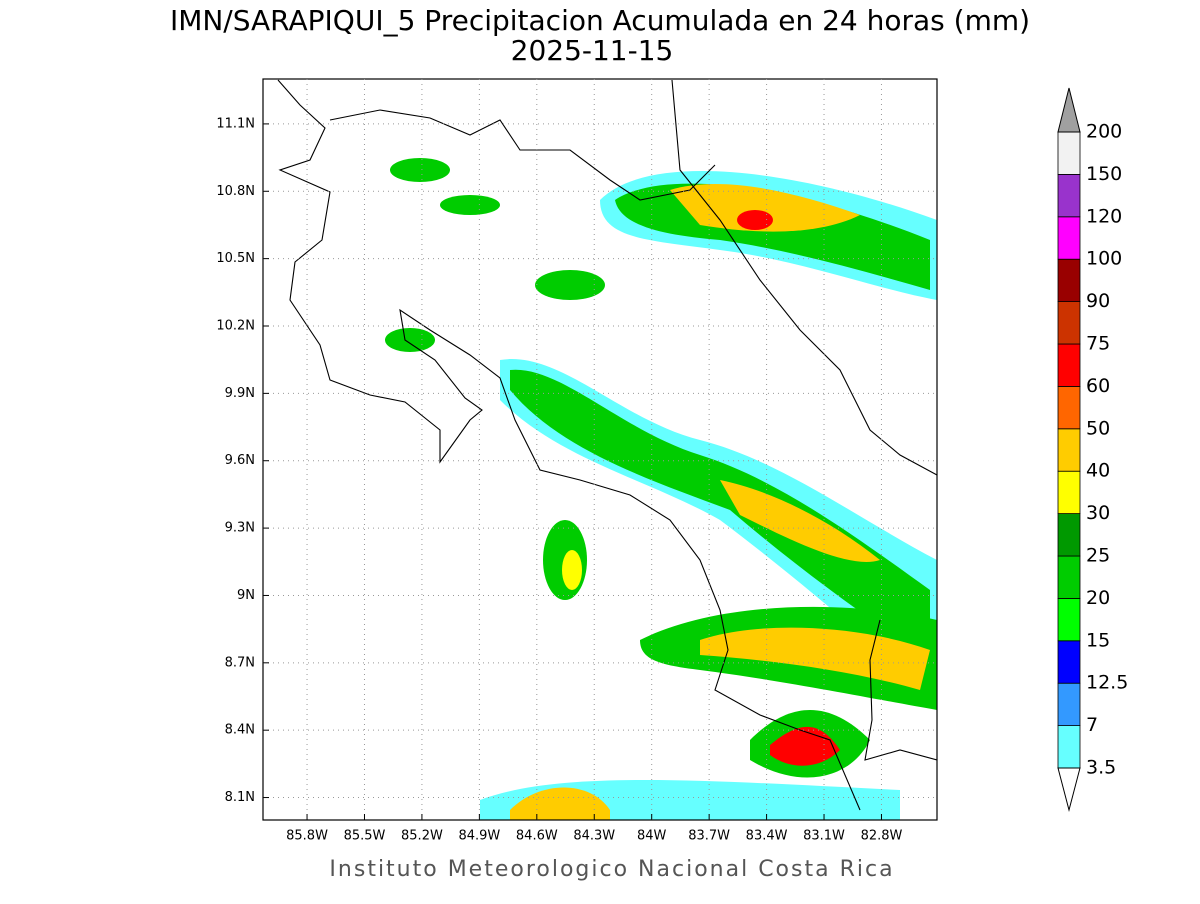 This screenshot has width=1200, height=904. I want to click on y-tick-label: 9.9N, so click(240, 393).